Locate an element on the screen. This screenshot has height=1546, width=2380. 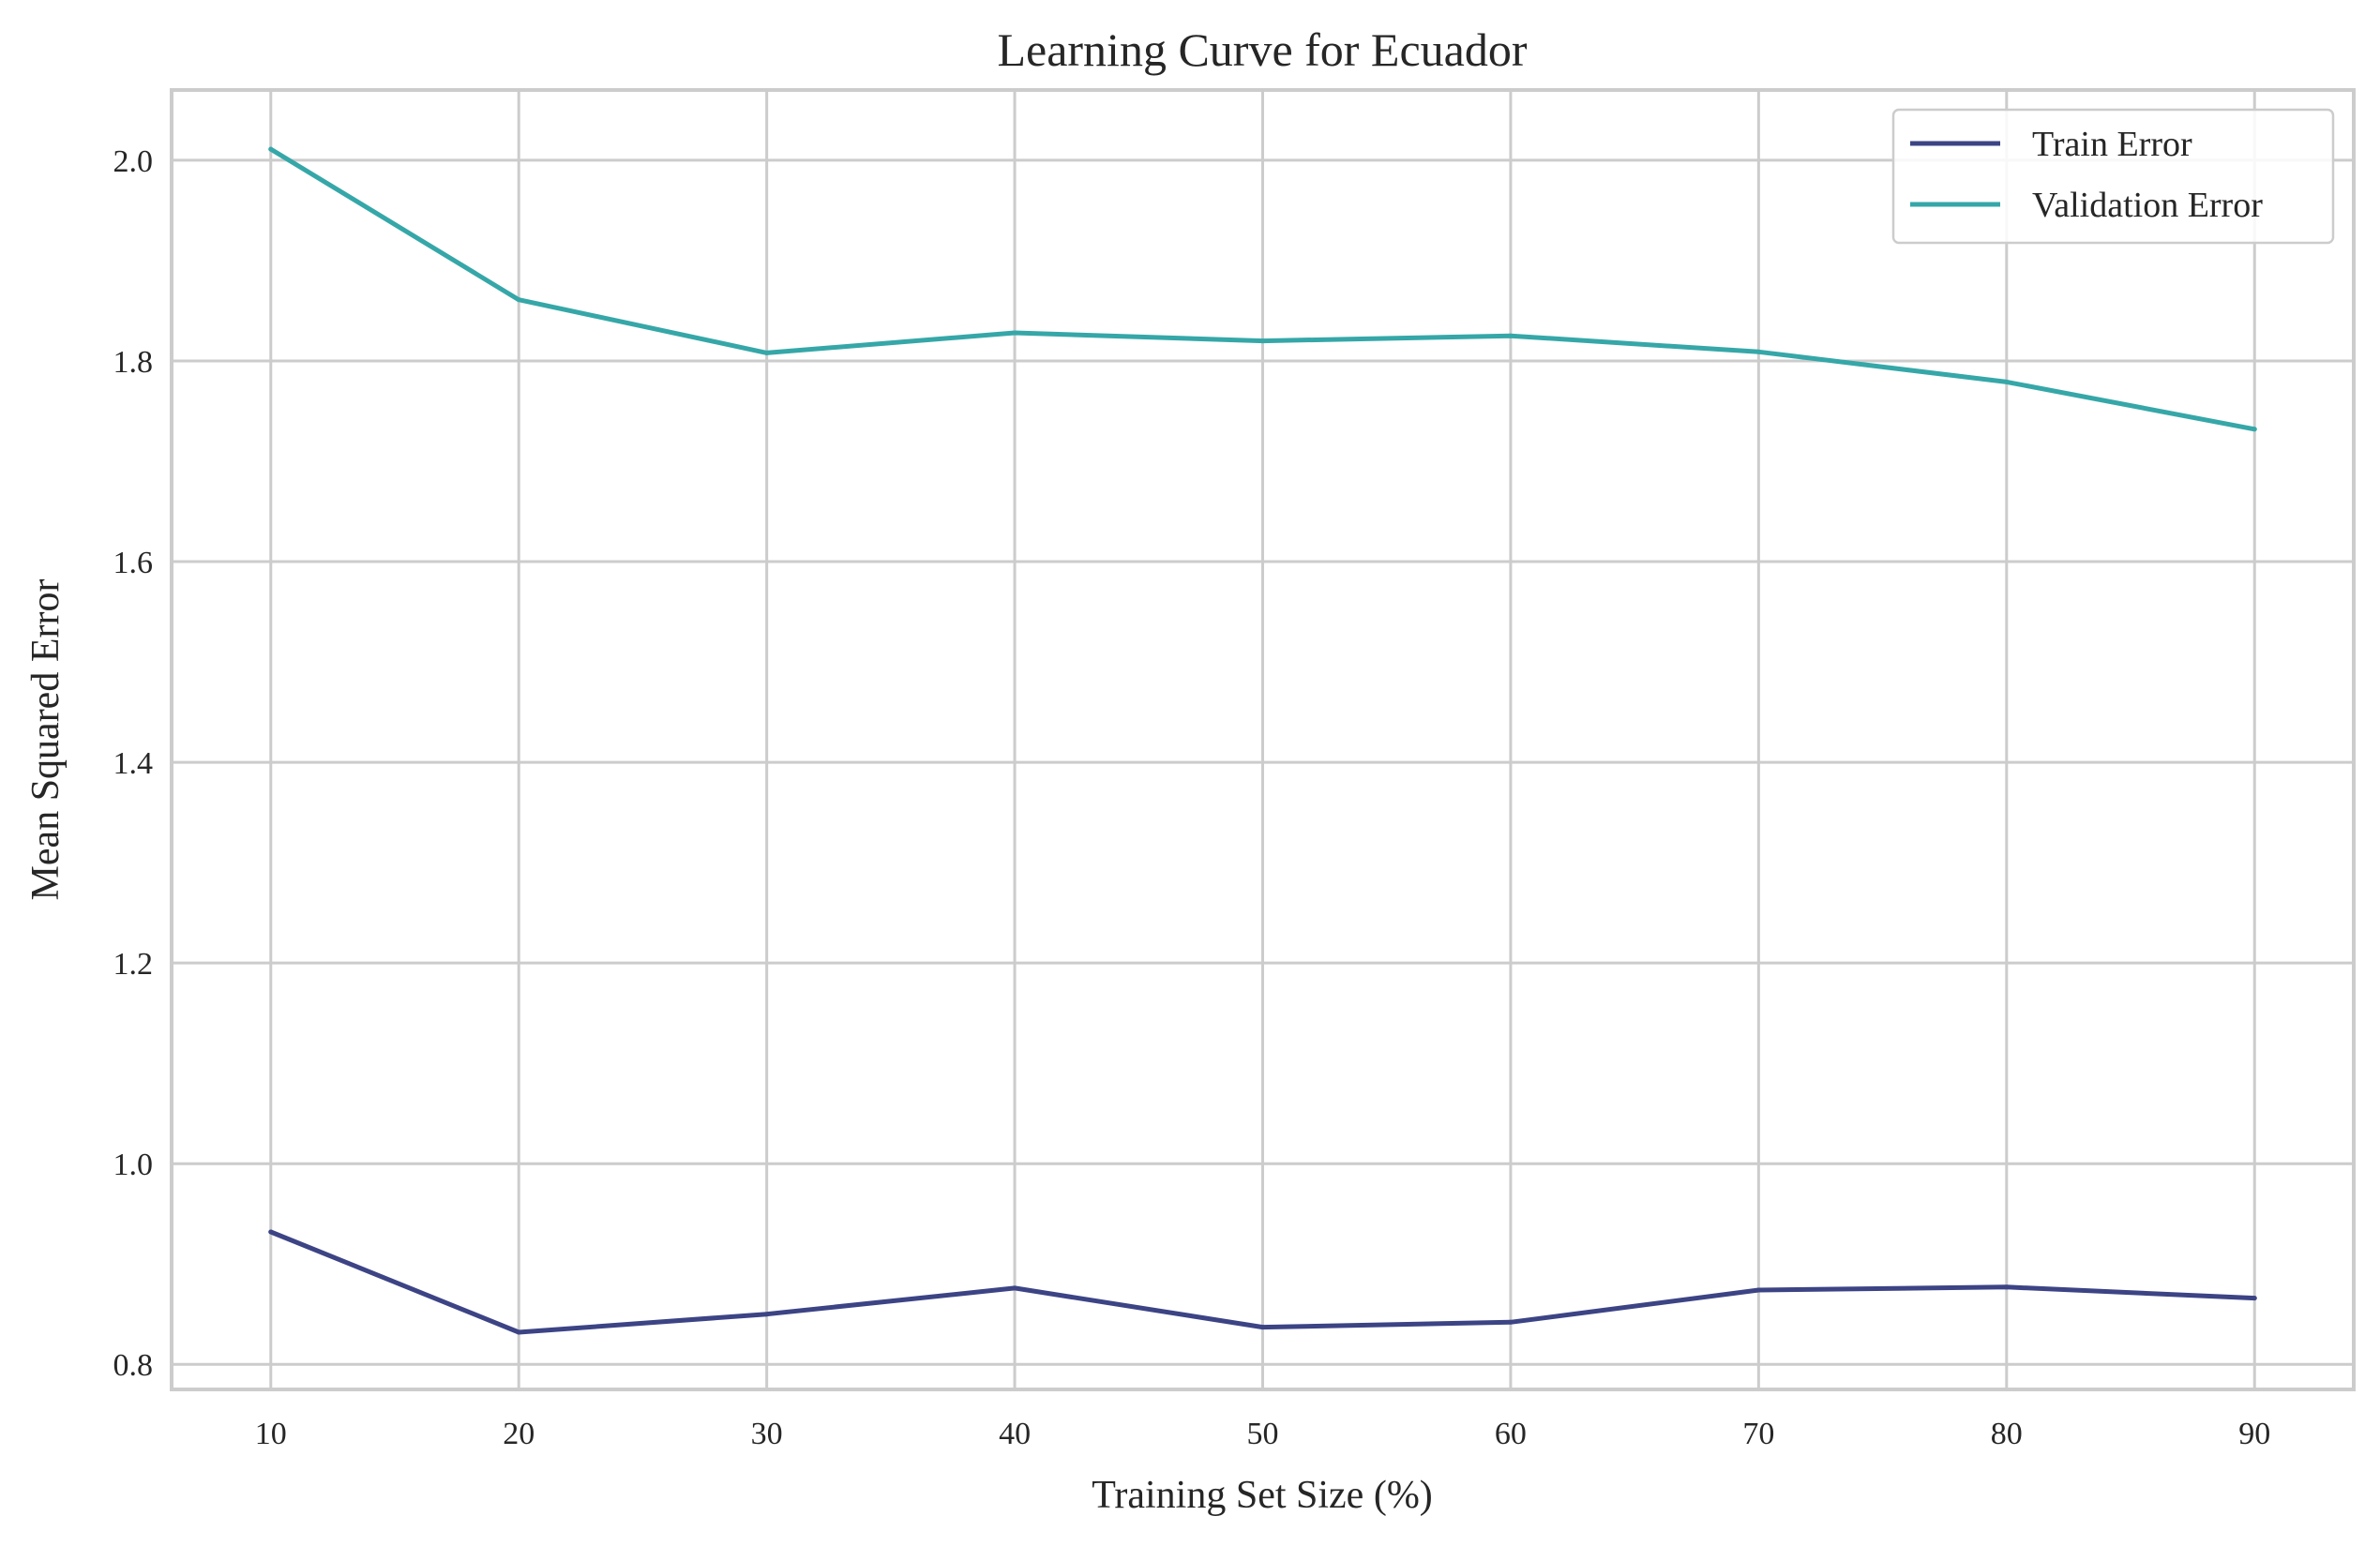
y-tick-label-0.8: 0.8 is located at coordinates (133, 1365).